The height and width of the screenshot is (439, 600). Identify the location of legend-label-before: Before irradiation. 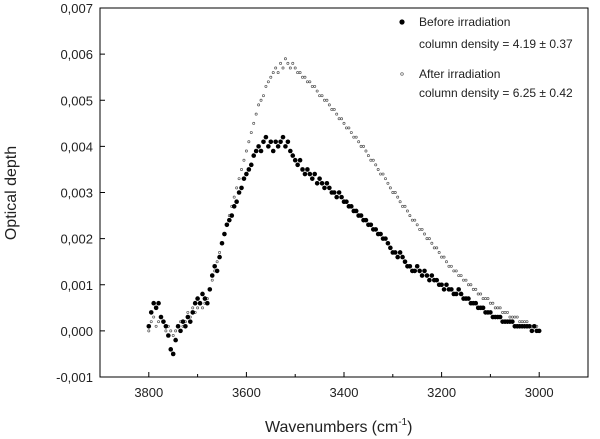
(464, 22).